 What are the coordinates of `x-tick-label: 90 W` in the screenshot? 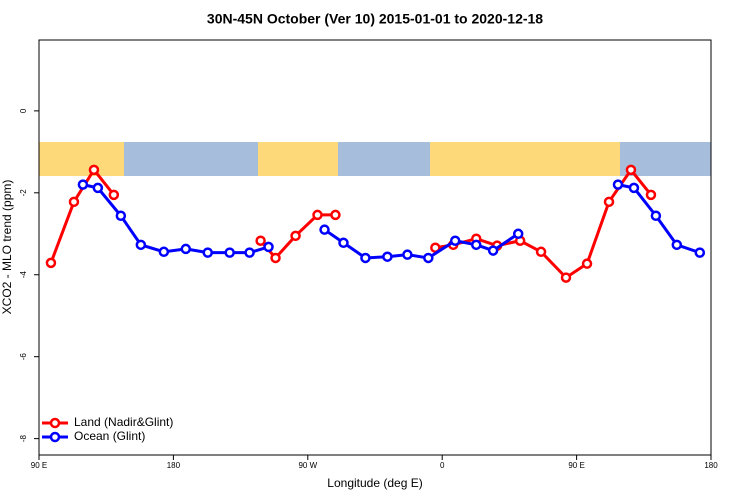 It's located at (307, 465).